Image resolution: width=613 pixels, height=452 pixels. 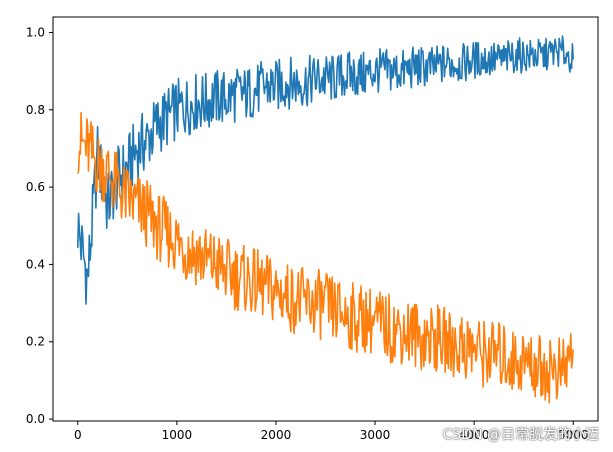 What do you see at coordinates (35, 342) in the screenshot?
I see `y-tick-label: 0.2` at bounding box center [35, 342].